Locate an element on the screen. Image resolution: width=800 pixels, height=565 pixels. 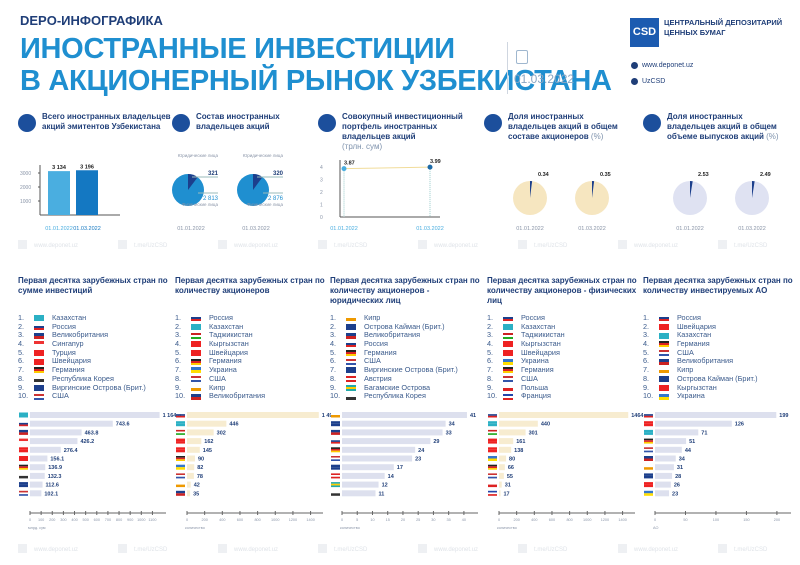
section-unit: (%) is located at coordinates (772, 136).